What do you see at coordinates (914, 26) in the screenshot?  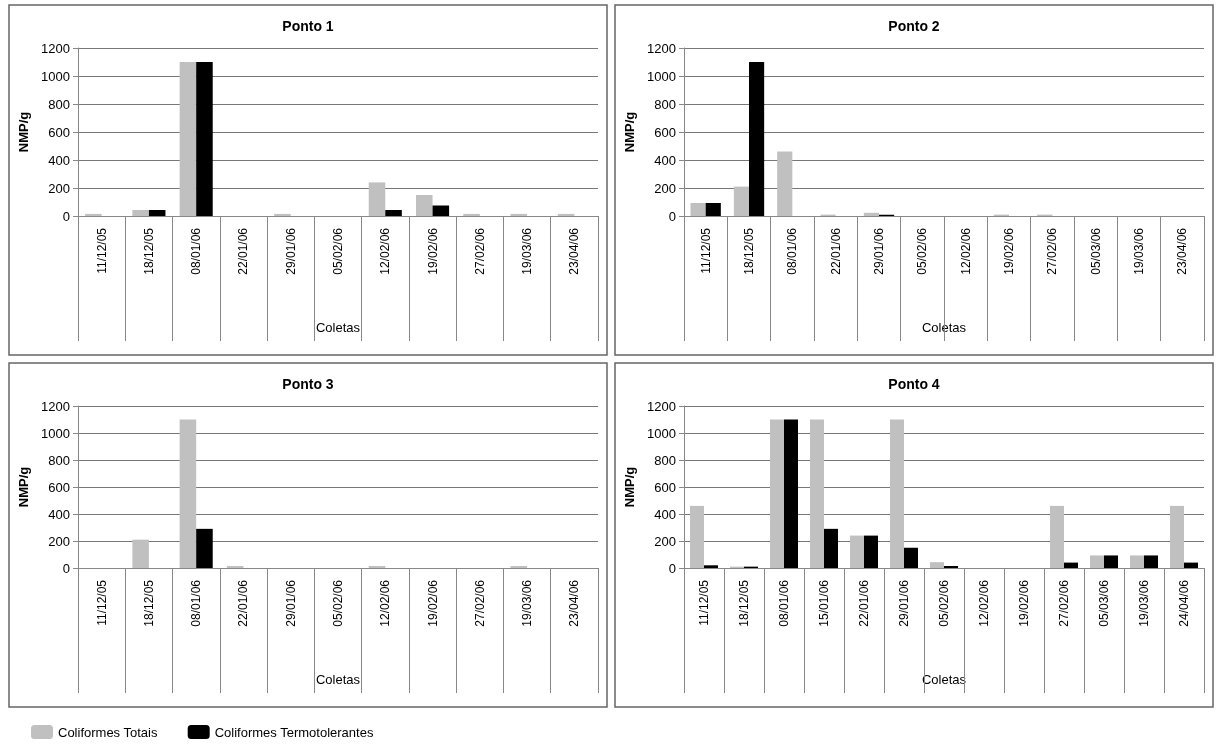 I see `chart-title: Ponto 2` at bounding box center [914, 26].